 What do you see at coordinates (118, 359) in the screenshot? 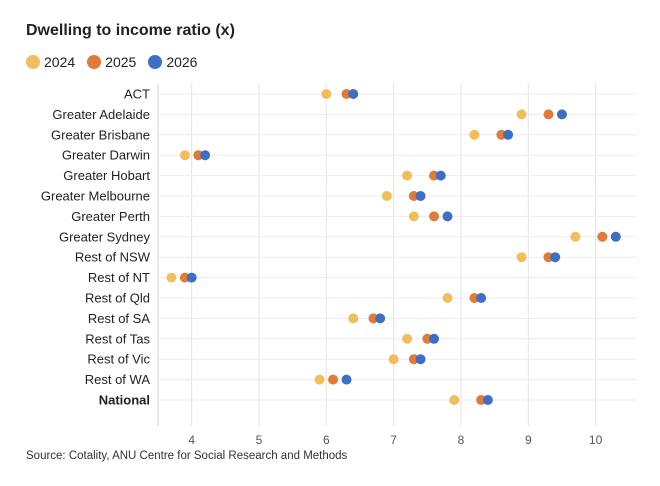
I see `category-label: Rest of Vic` at bounding box center [118, 359].